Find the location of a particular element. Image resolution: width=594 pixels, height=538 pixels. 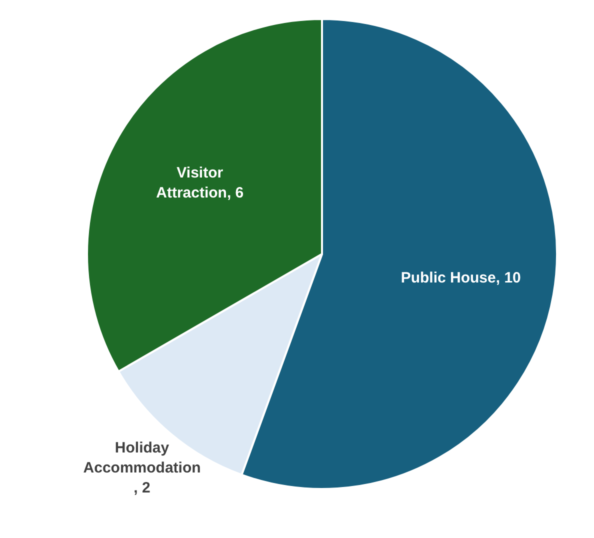

data-label: , 10 is located at coordinates (508, 278).